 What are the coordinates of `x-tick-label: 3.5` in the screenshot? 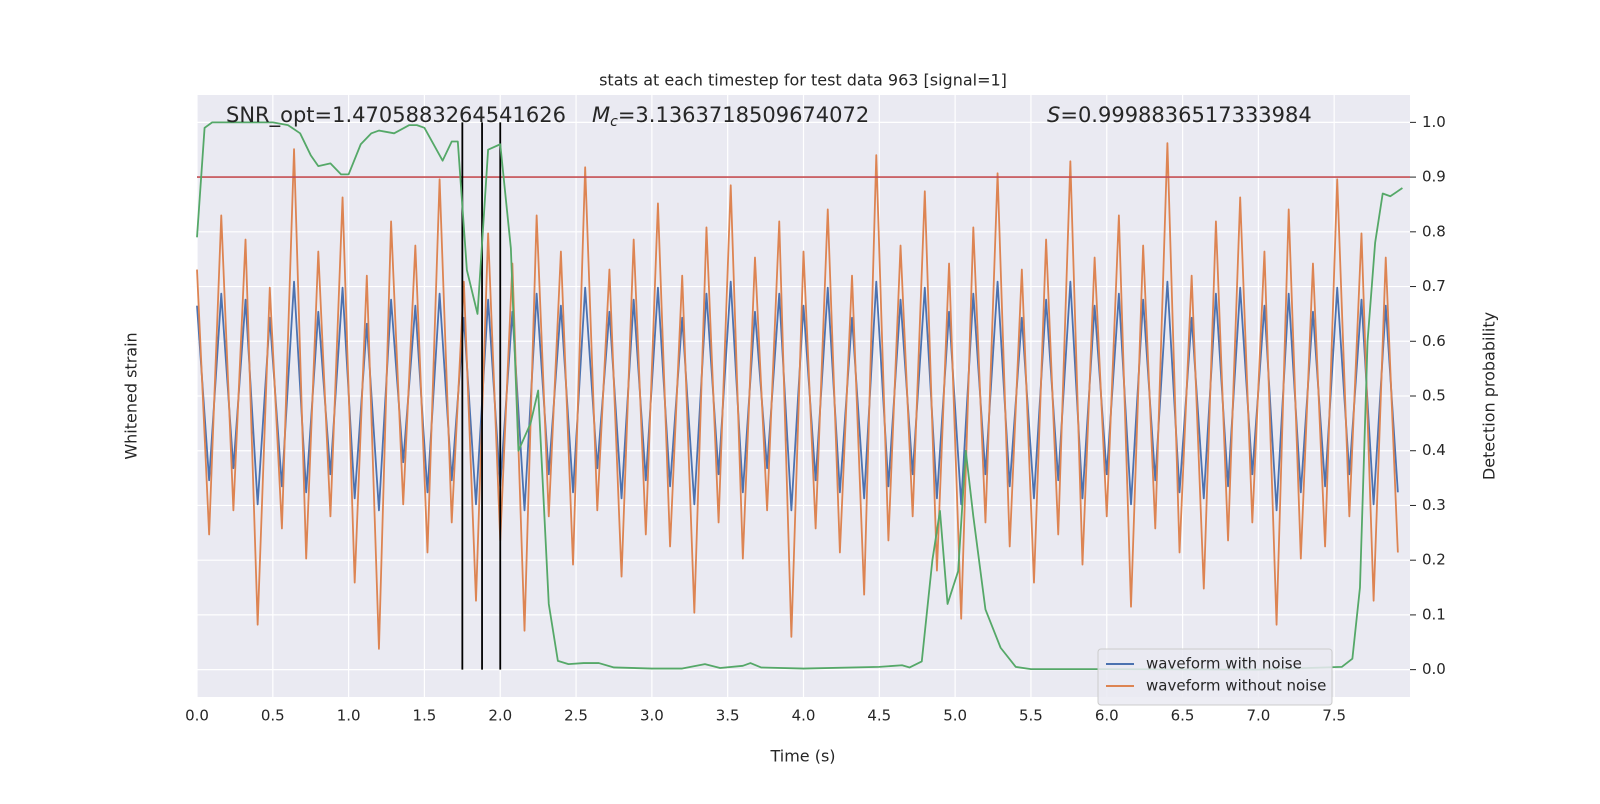 It's located at (728, 716).